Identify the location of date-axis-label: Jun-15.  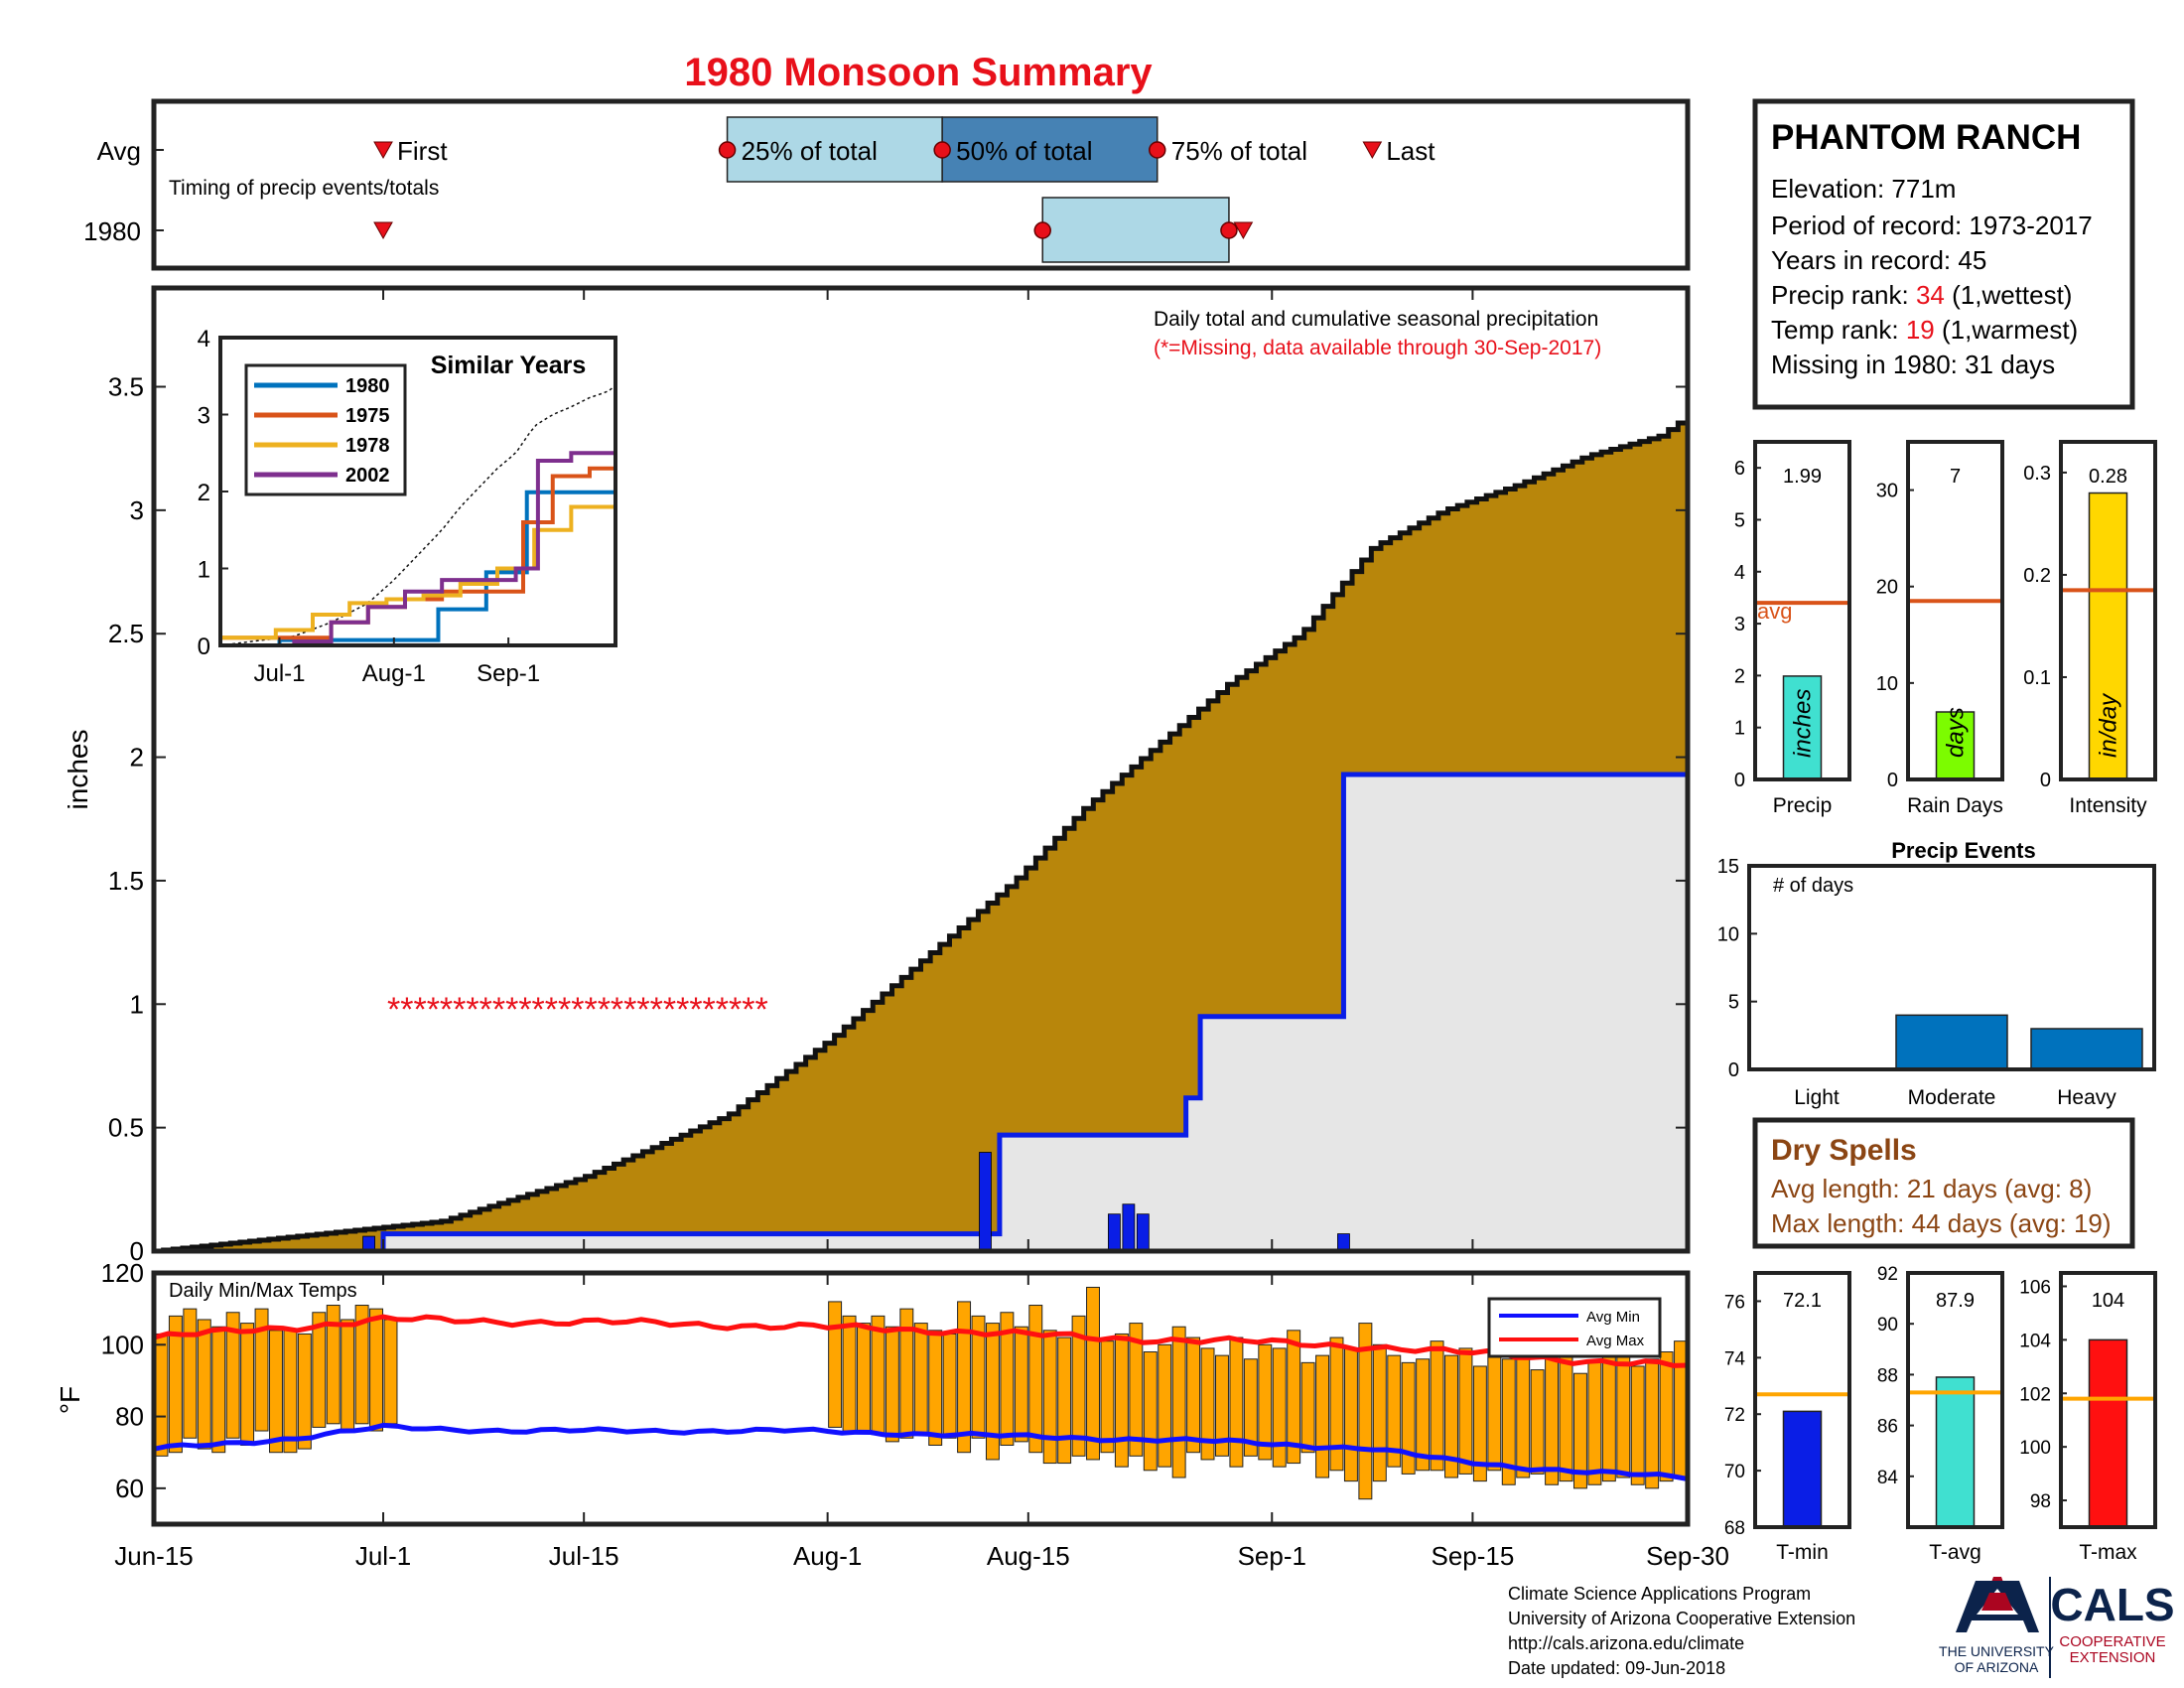
(154, 1556).